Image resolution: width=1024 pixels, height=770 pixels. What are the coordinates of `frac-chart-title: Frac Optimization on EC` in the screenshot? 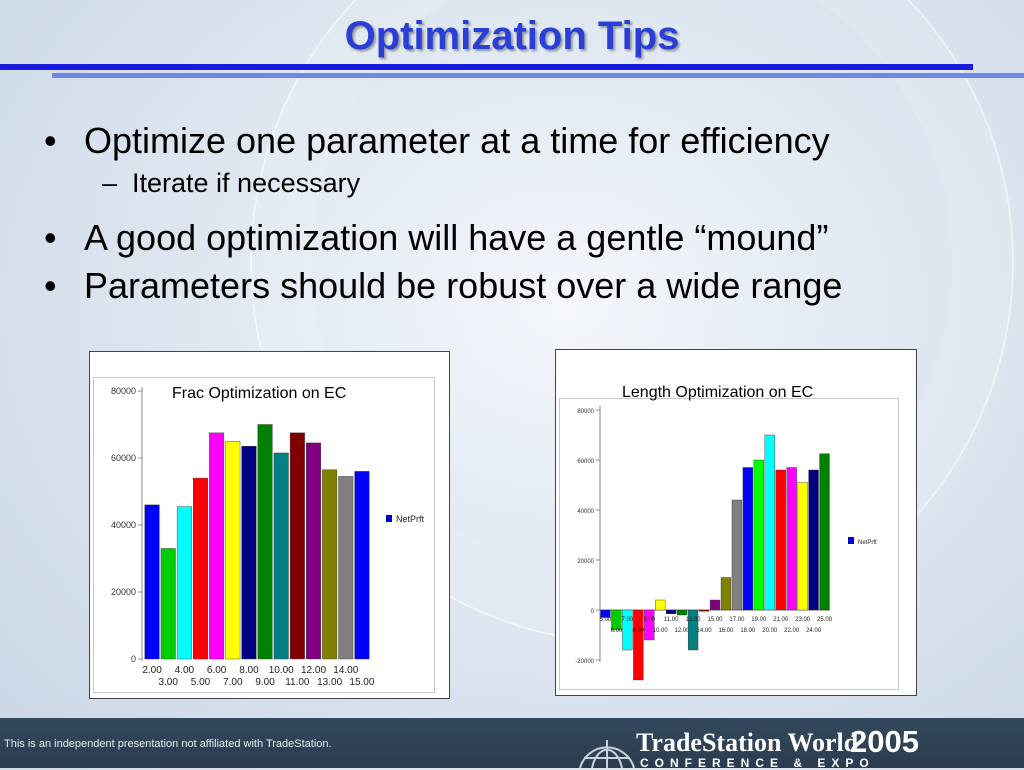 It's located at (259, 393).